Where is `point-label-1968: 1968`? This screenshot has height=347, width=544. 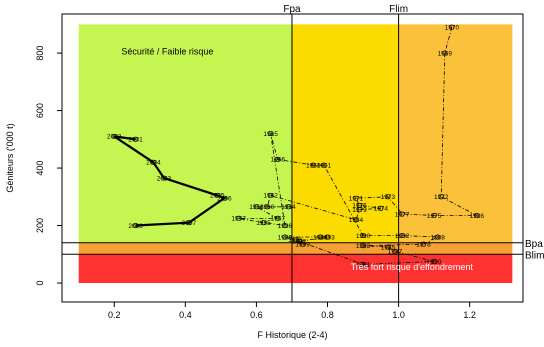
point-label-1968: 1968 is located at coordinates (256, 207).